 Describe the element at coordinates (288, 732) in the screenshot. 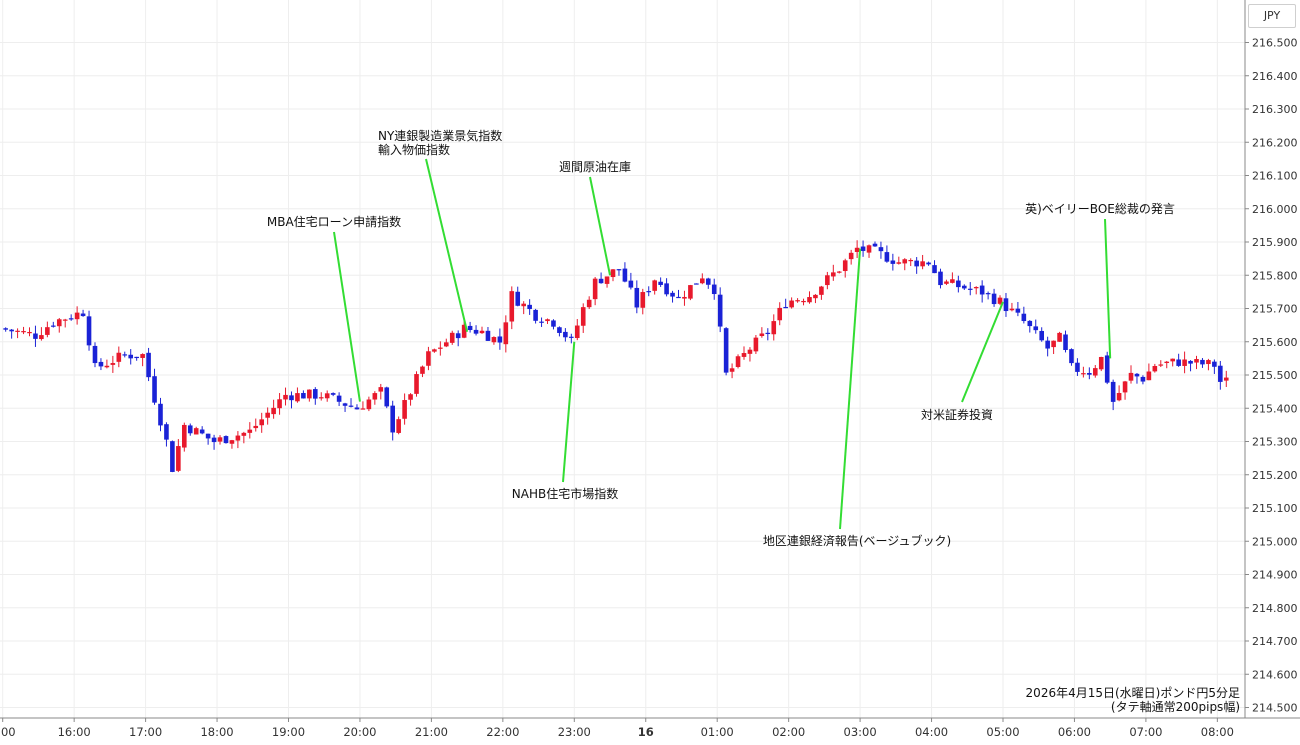

I see `x-tick-label: 19:00` at that location.